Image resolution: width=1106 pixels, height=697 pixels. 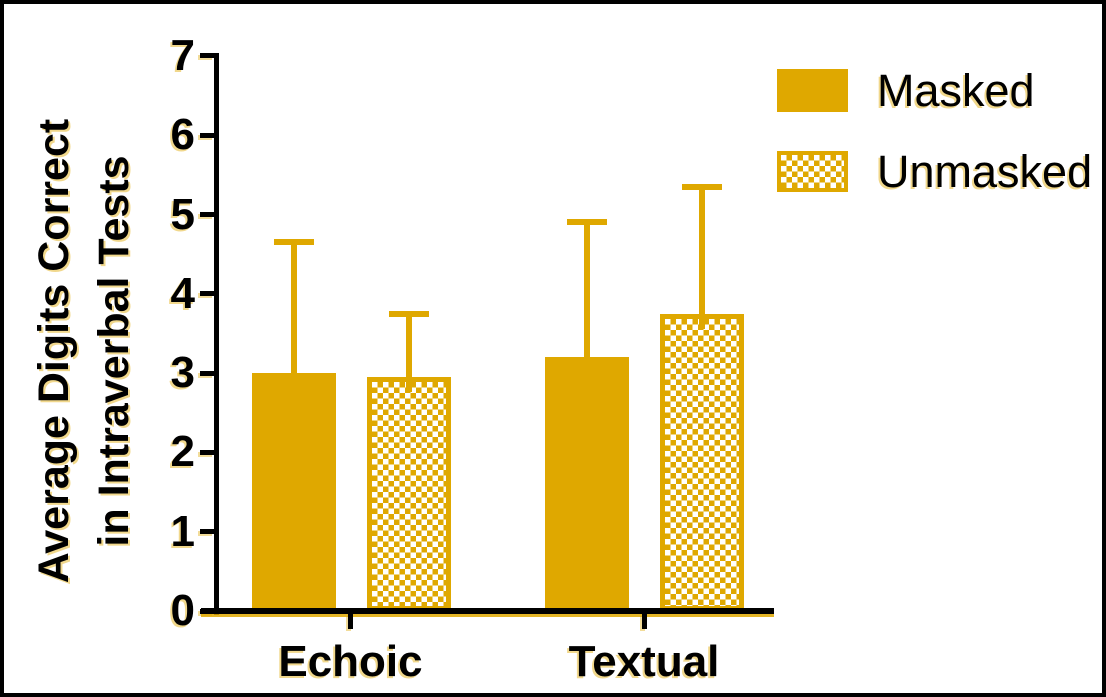 I want to click on bar-textual-unmasked, so click(x=702, y=462).